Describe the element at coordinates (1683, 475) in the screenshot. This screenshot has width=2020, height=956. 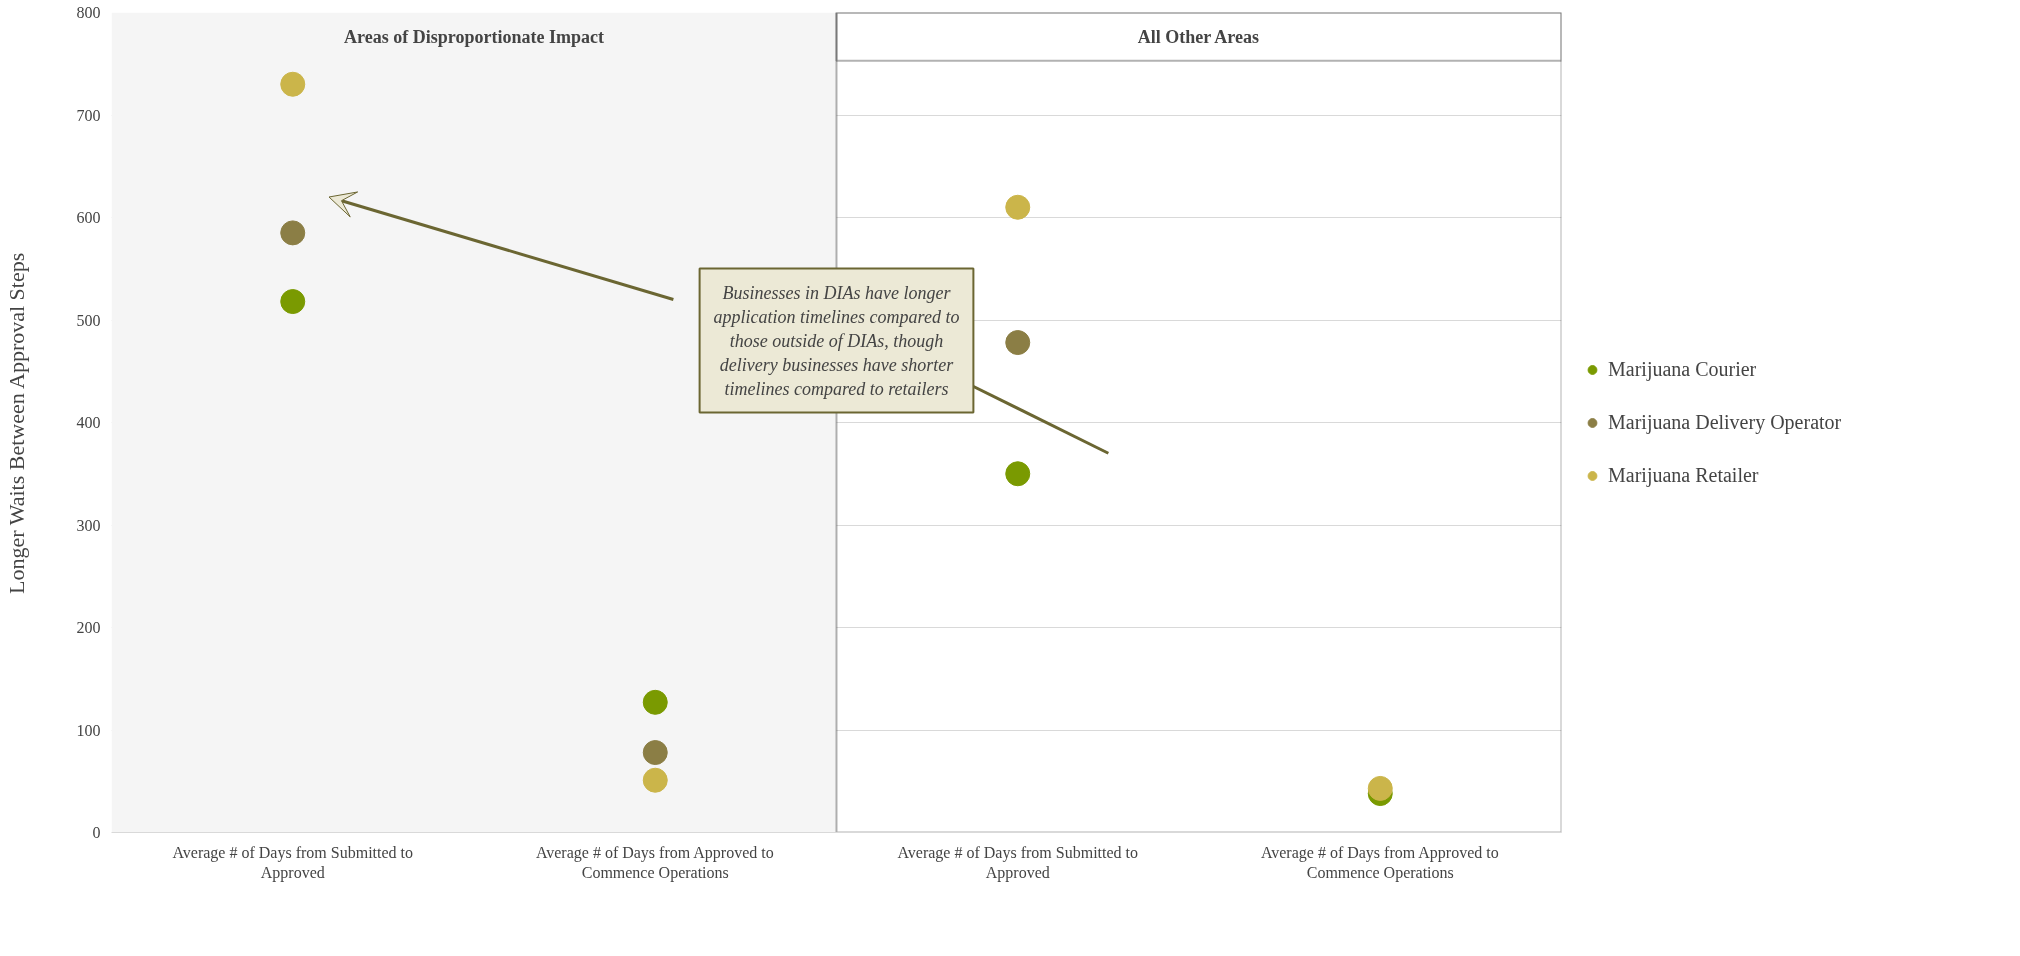
I see `legend-label: Marijuana Retailer` at that location.